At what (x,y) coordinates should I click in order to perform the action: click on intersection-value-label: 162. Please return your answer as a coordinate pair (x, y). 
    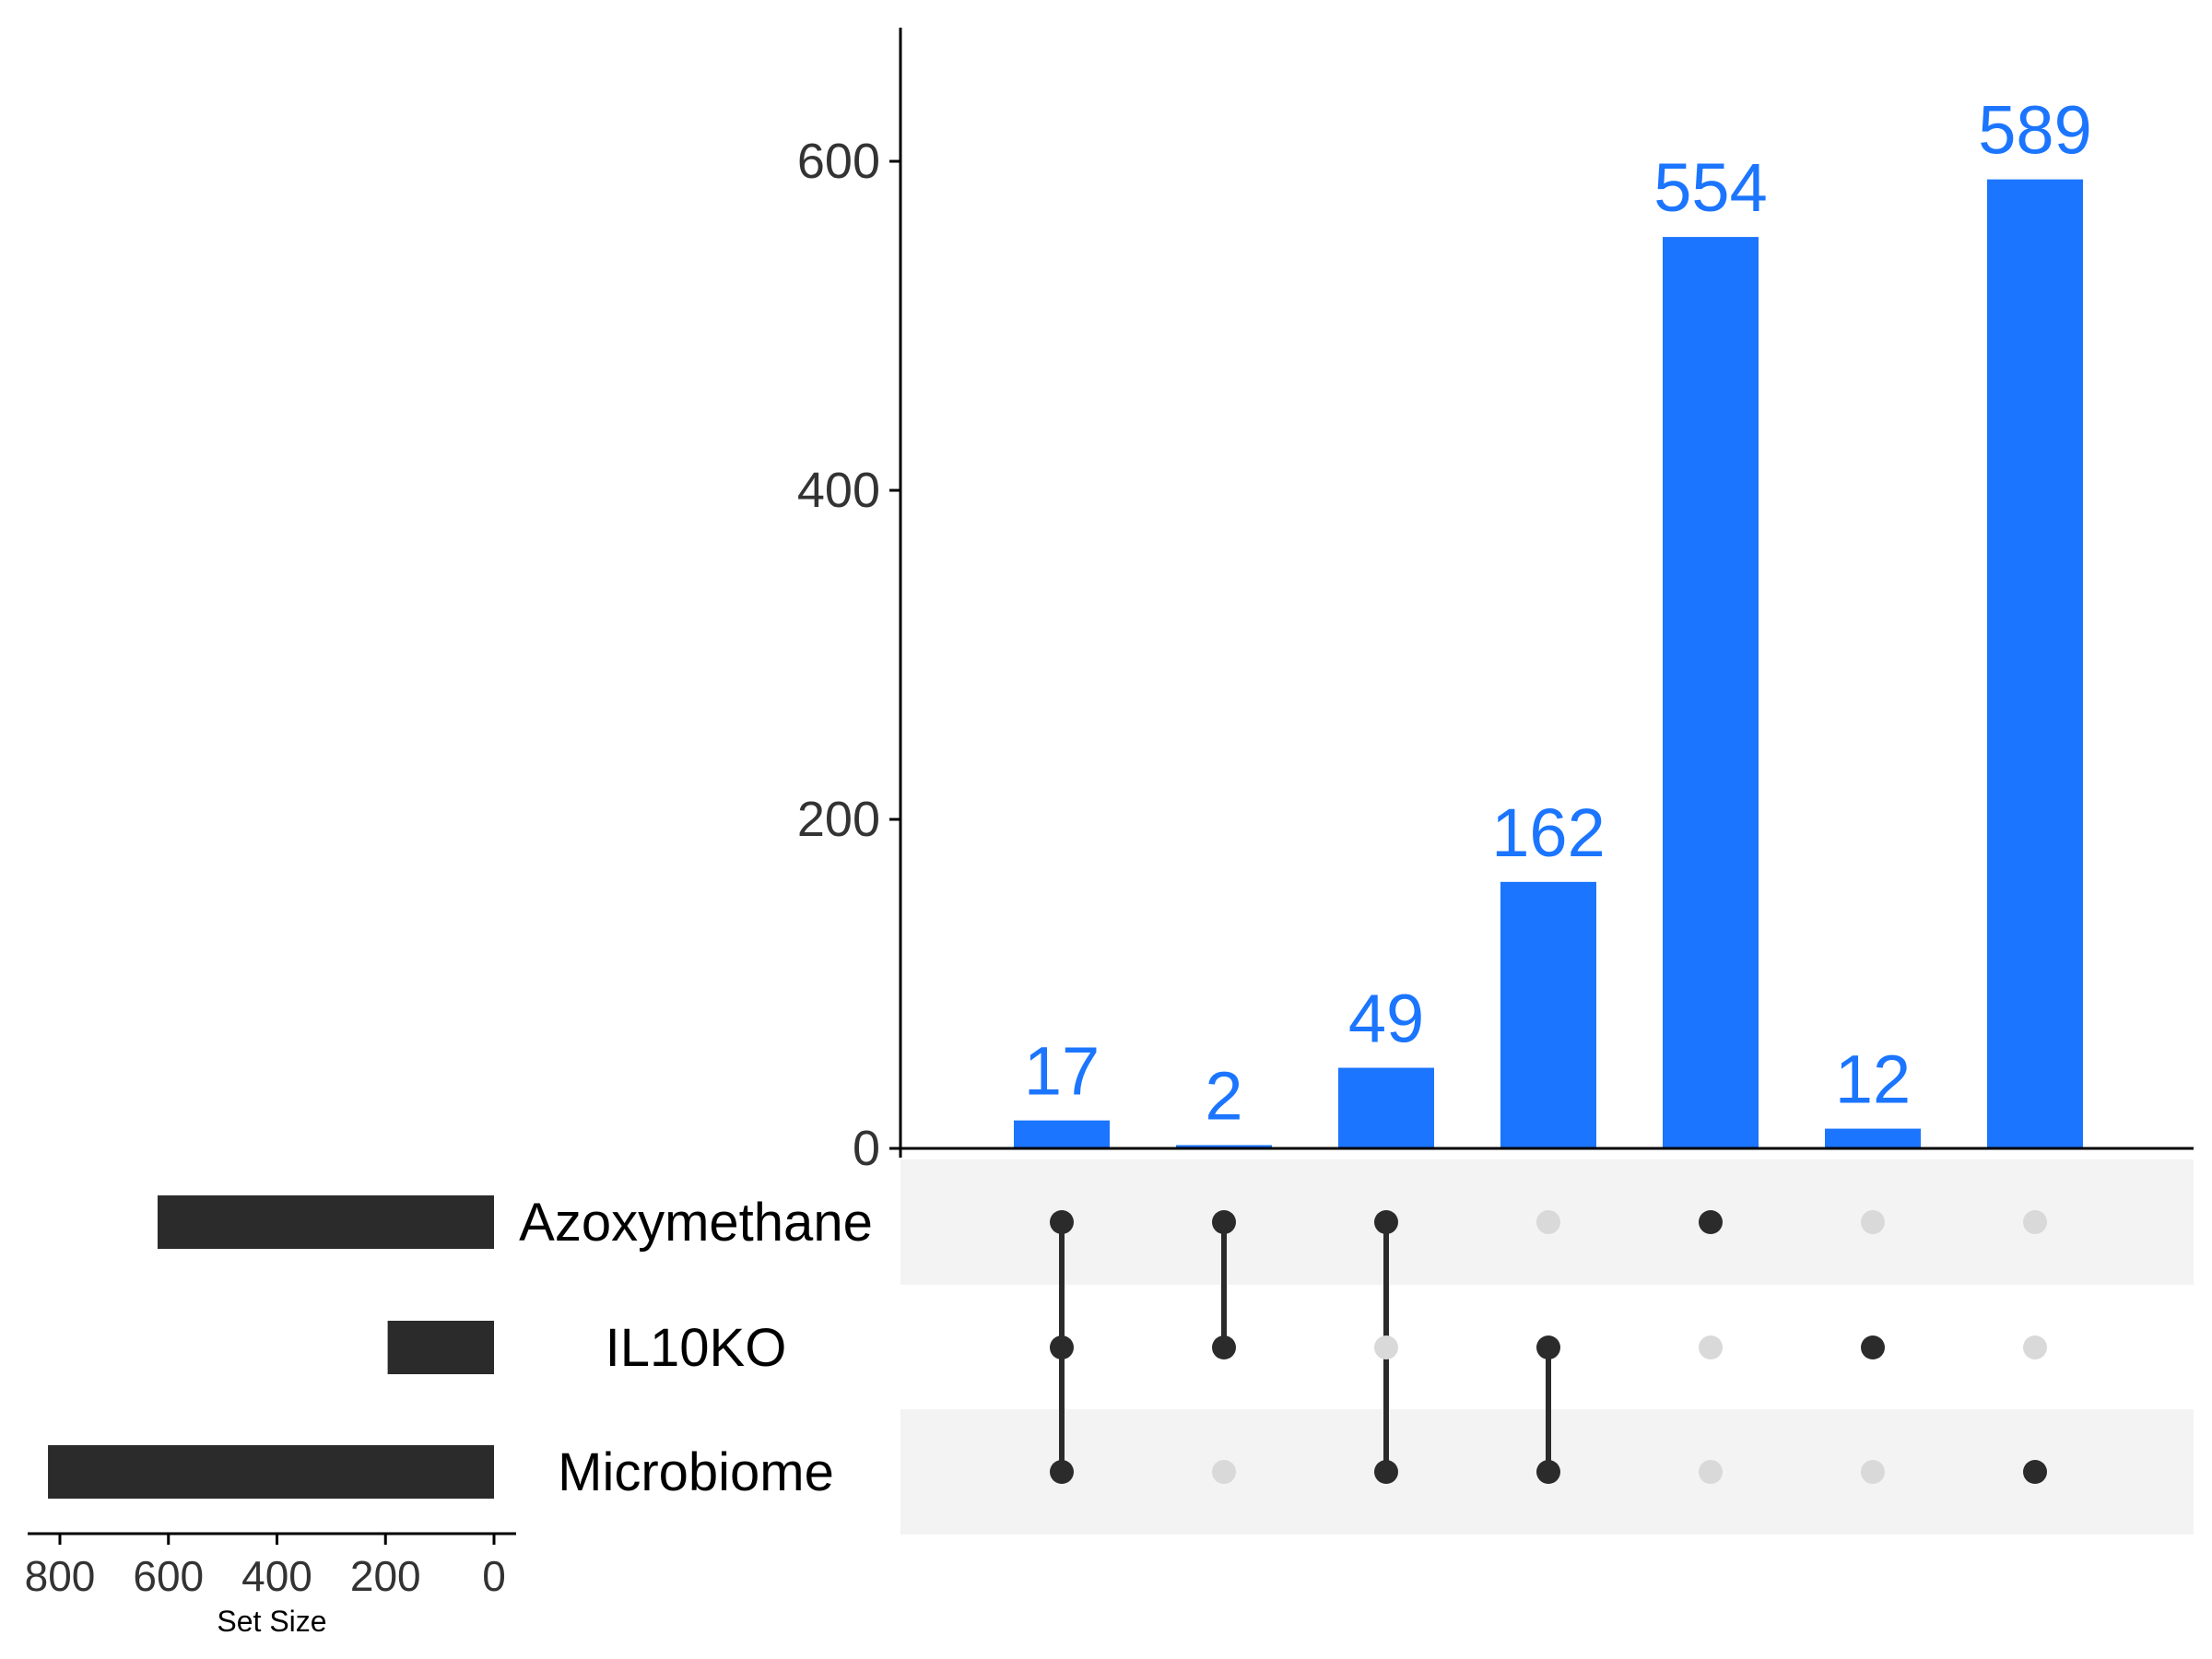
    Looking at the image, I should click on (1548, 832).